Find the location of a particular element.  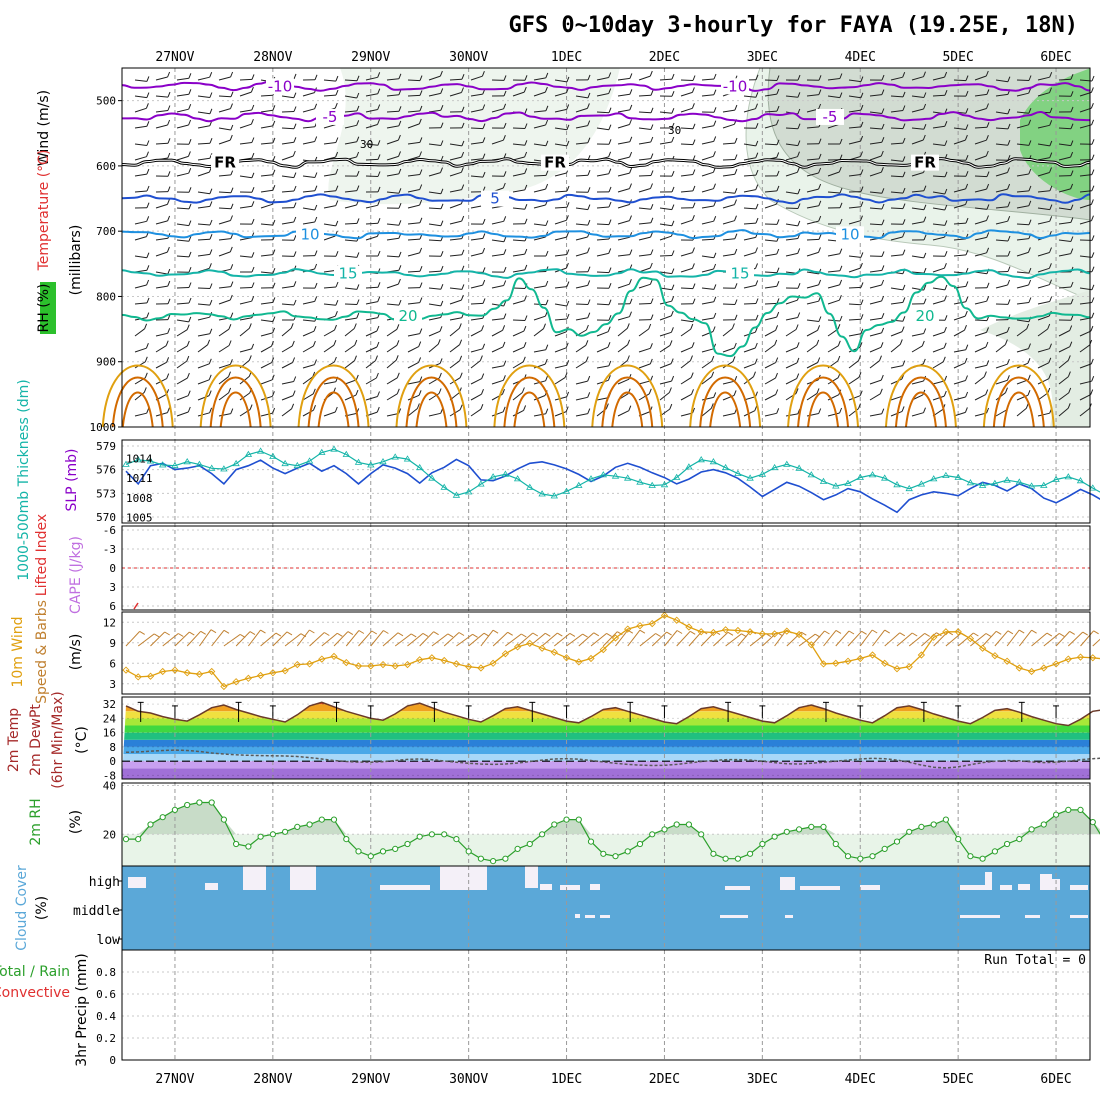

isotherm-label: FR is located at coordinates (555, 163).